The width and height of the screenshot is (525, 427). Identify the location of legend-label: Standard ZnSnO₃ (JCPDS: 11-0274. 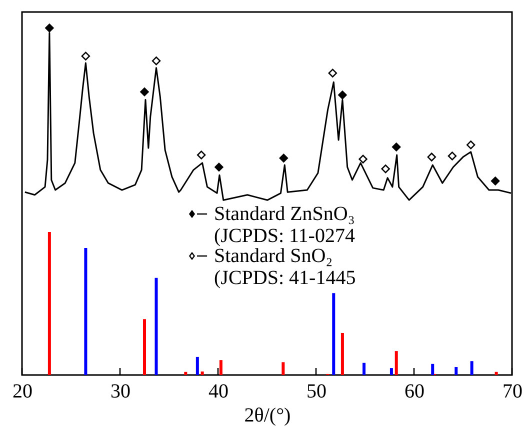
(284, 225).